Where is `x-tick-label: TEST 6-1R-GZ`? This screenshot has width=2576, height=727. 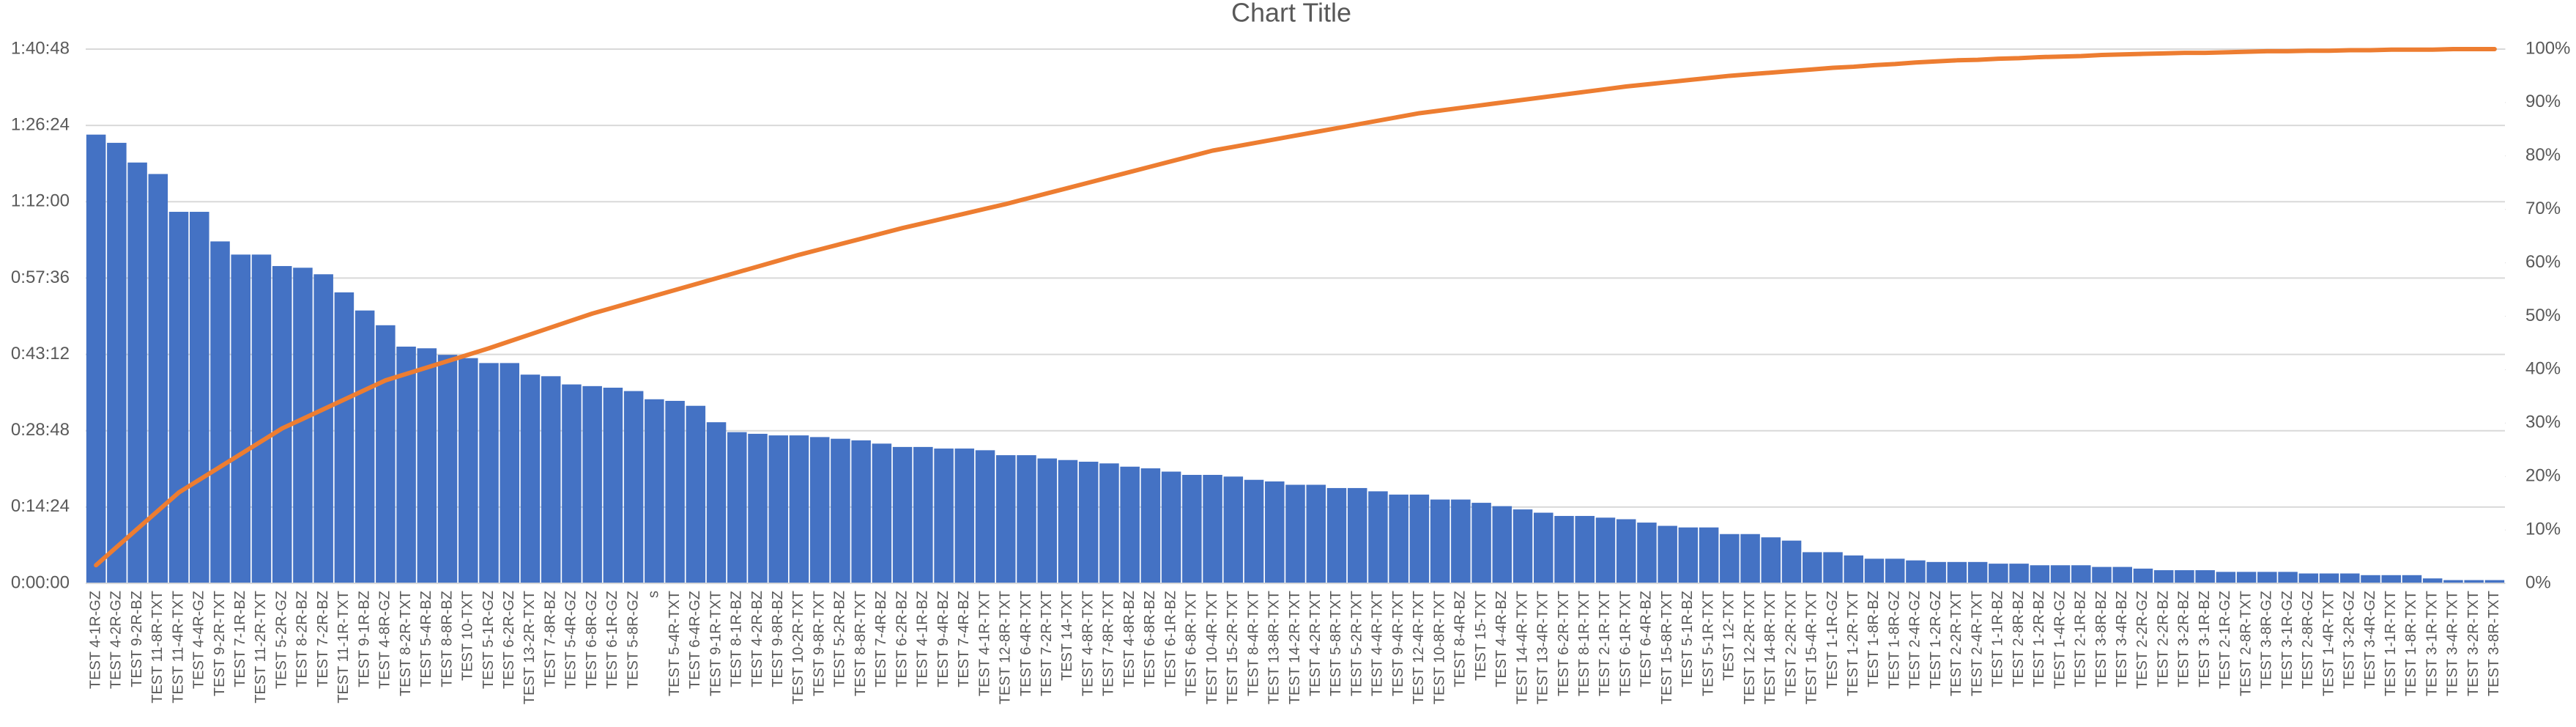
x-tick-label: TEST 6-1R-GZ is located at coordinates (612, 640).